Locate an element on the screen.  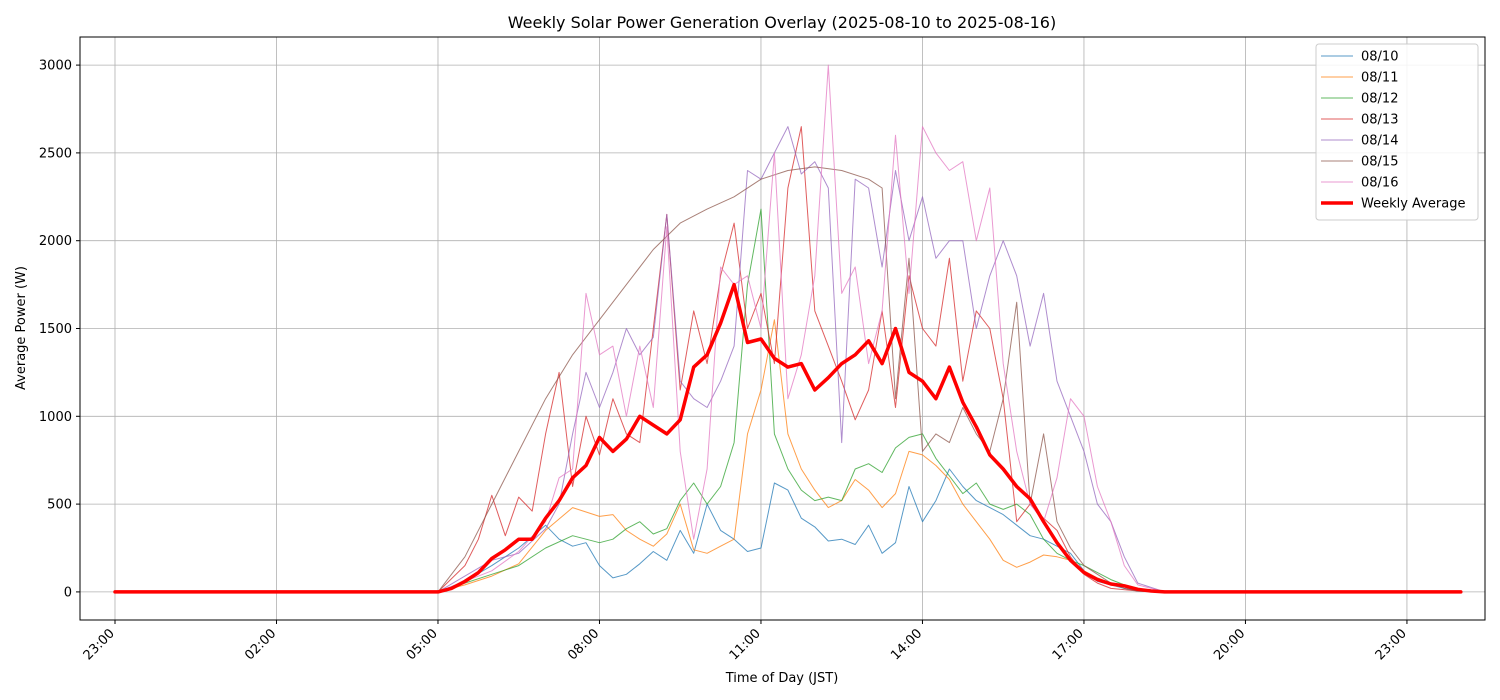
y-tick-label: 2500 is located at coordinates (55, 153).